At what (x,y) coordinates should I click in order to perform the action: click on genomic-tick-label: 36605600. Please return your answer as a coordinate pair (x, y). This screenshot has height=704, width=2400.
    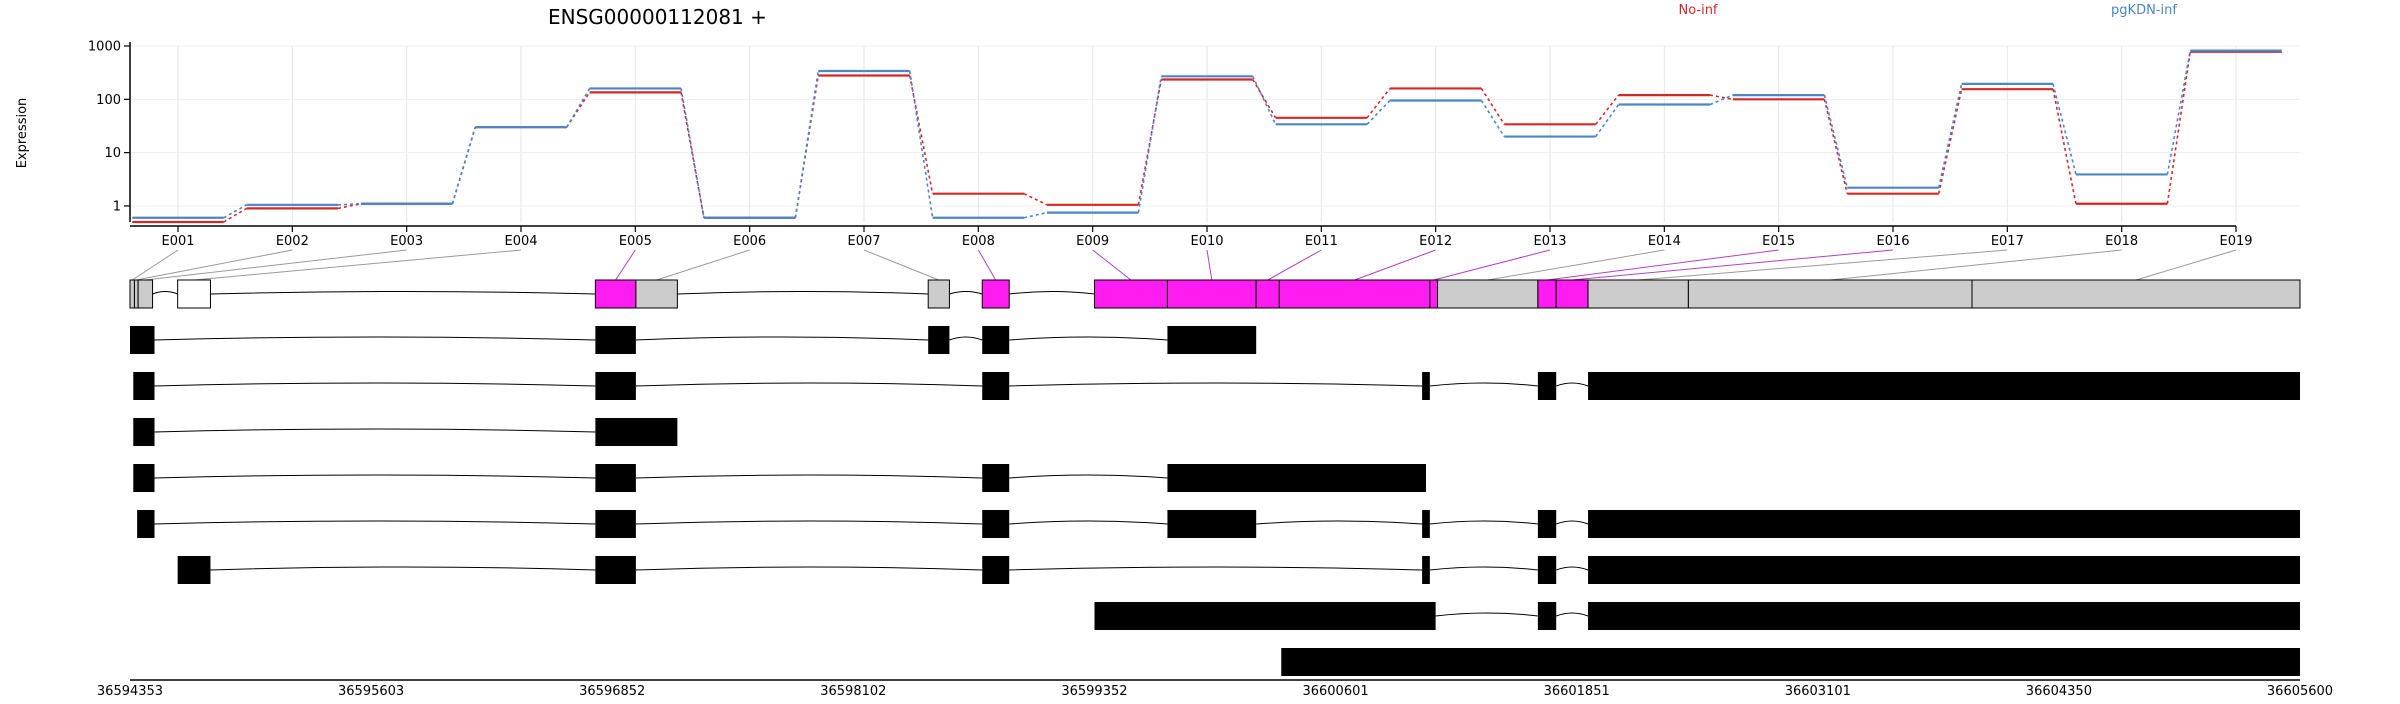
    Looking at the image, I should click on (2300, 691).